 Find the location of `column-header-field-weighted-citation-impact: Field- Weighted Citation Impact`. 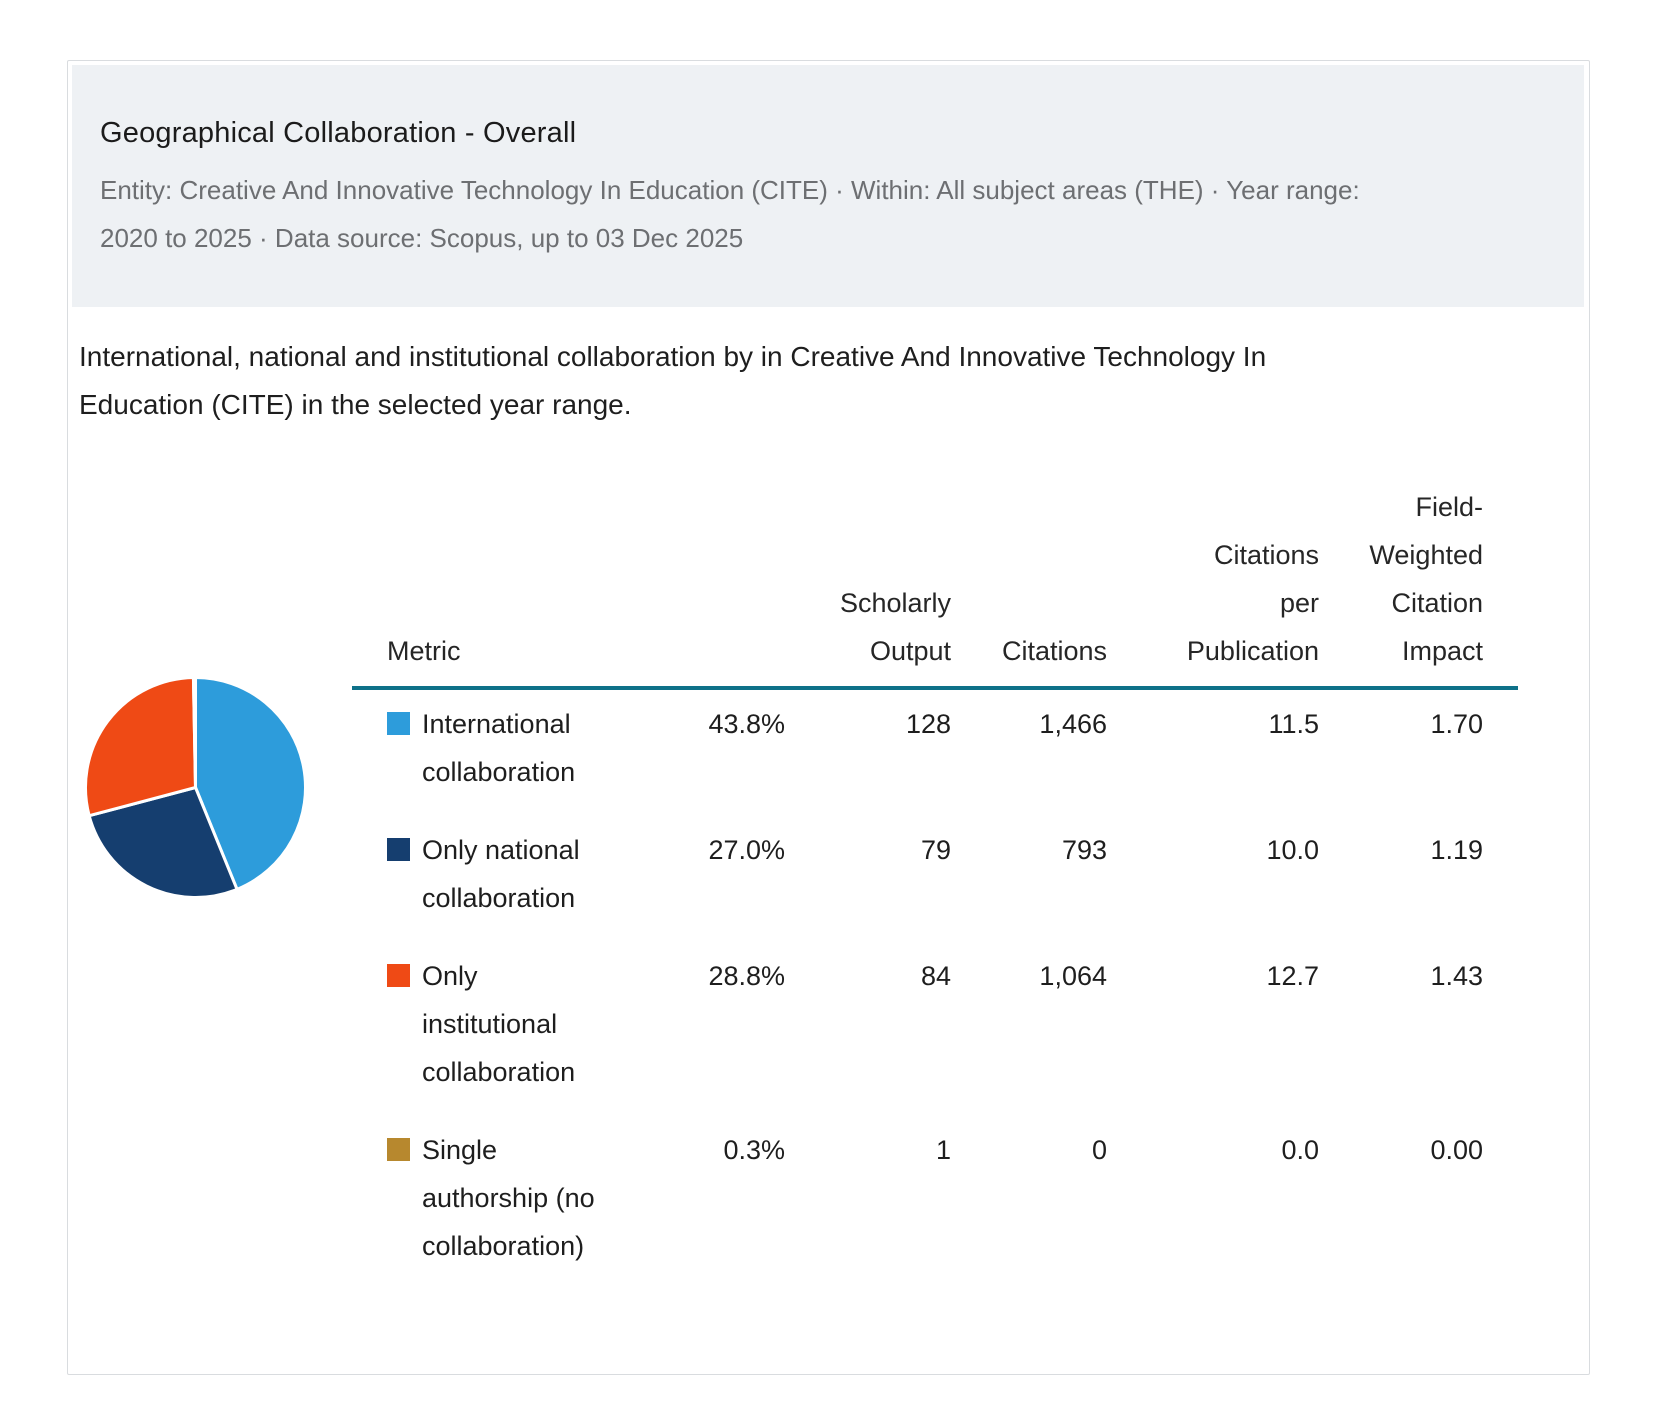

column-header-field-weighted-citation-impact: Field- Weighted Citation Impact is located at coordinates (1418, 567).